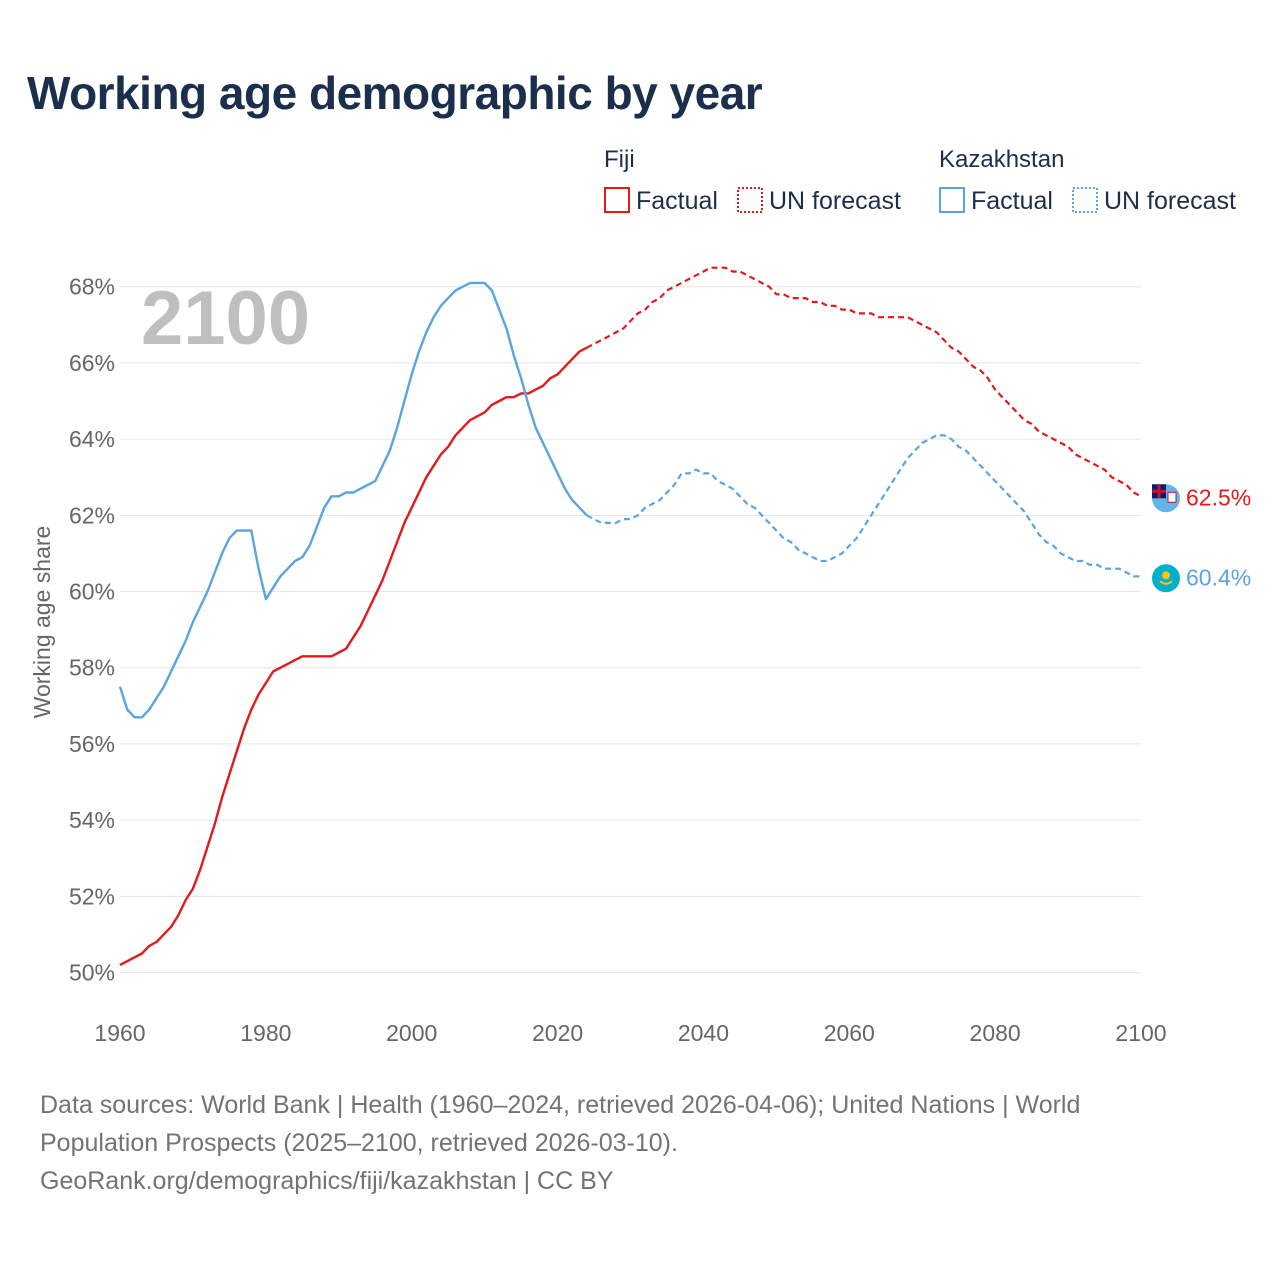 This screenshot has width=1280, height=1280. Describe the element at coordinates (92, 744) in the screenshot. I see `y-tick-label: 56%` at that location.